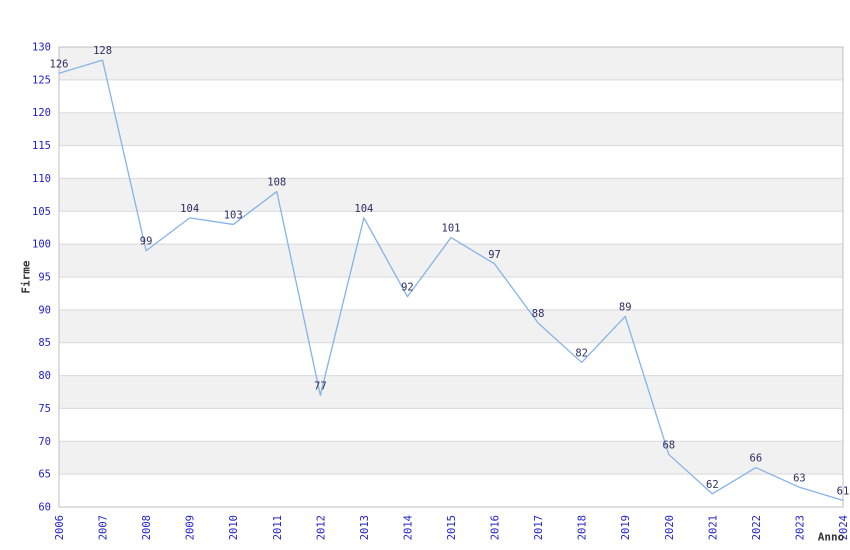  I want to click on data-label: 89, so click(625, 307).